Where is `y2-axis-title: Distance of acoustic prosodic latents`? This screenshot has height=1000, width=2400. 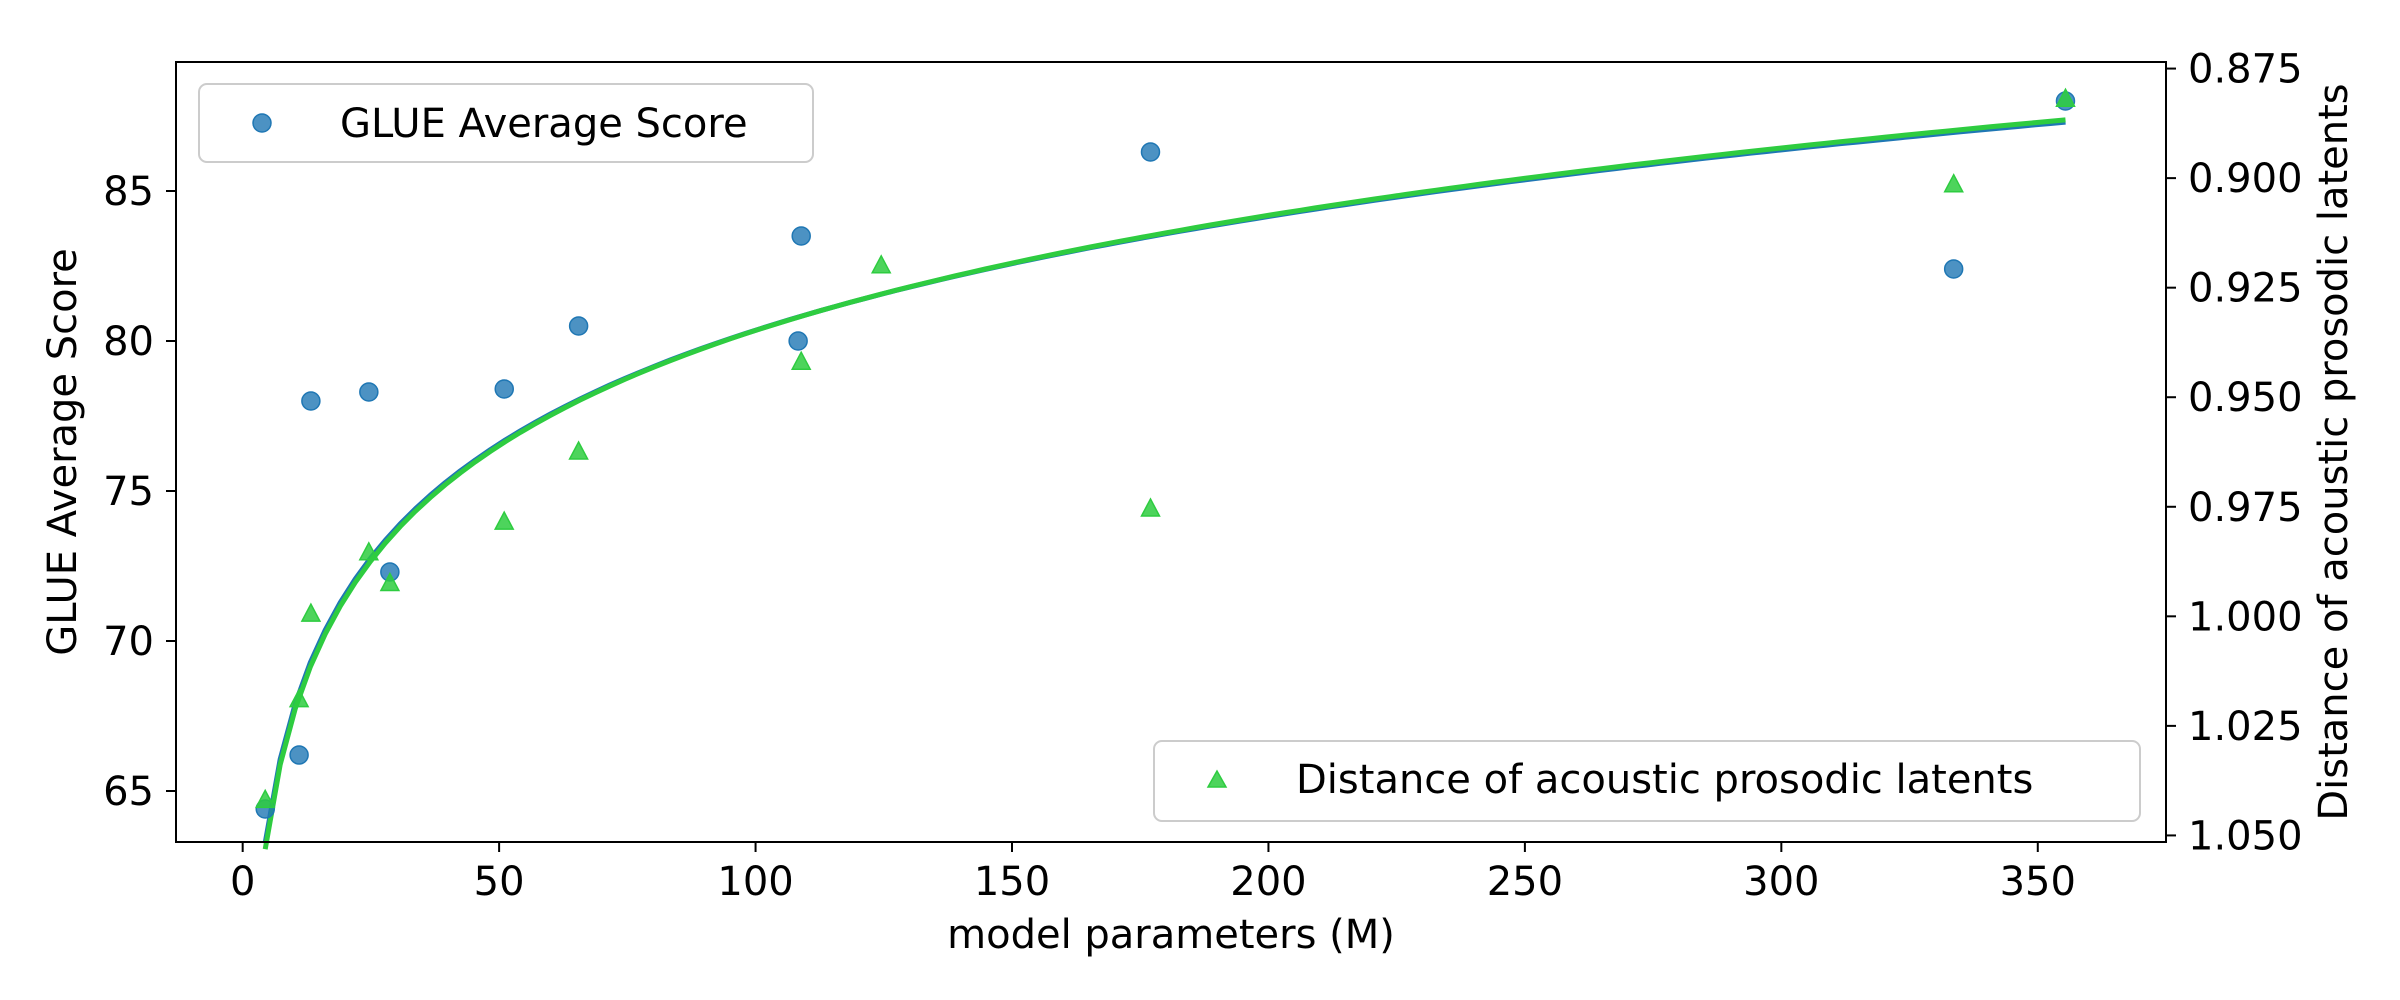 y2-axis-title: Distance of acoustic prosodic latents is located at coordinates (2334, 451).